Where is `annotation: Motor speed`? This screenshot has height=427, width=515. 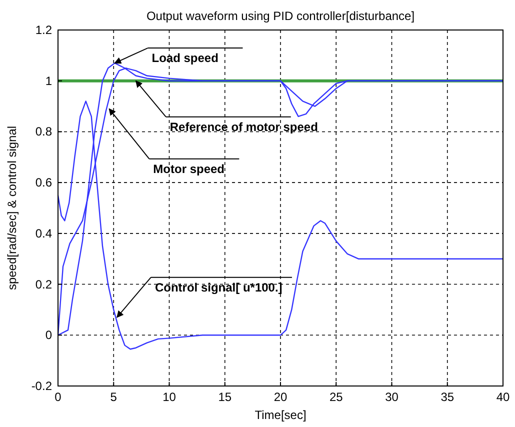 annotation: Motor speed is located at coordinates (189, 169).